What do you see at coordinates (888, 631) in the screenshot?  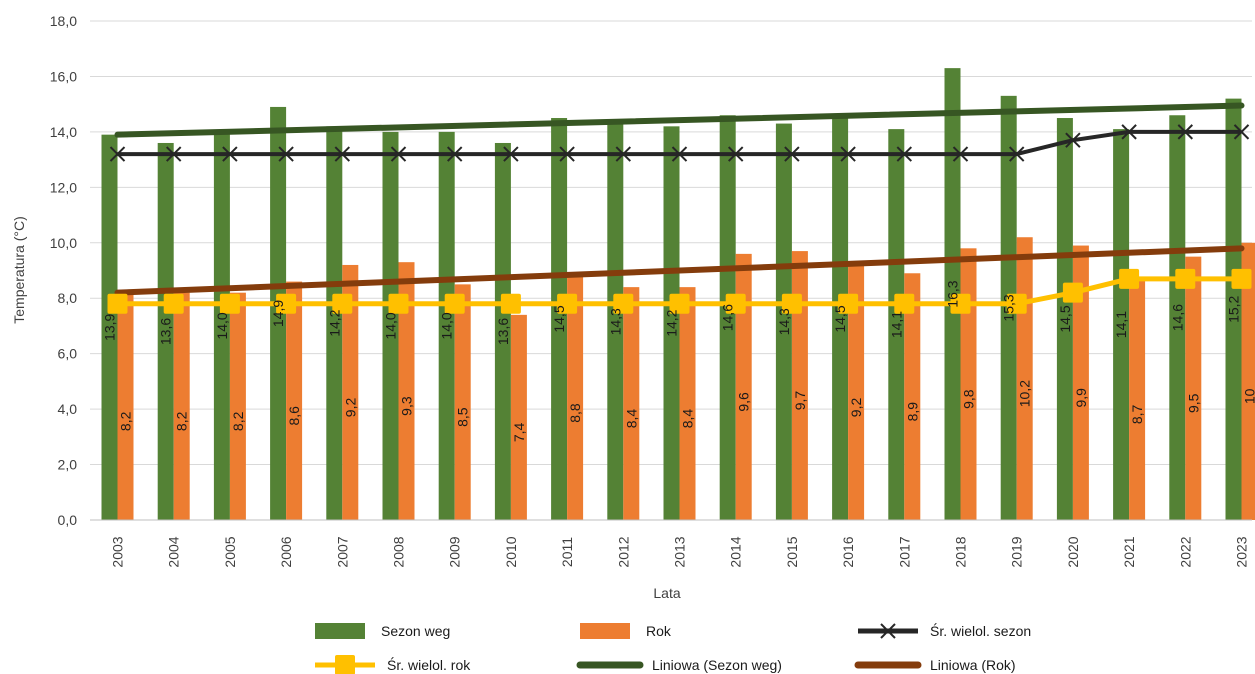 I see `legend-marker` at bounding box center [888, 631].